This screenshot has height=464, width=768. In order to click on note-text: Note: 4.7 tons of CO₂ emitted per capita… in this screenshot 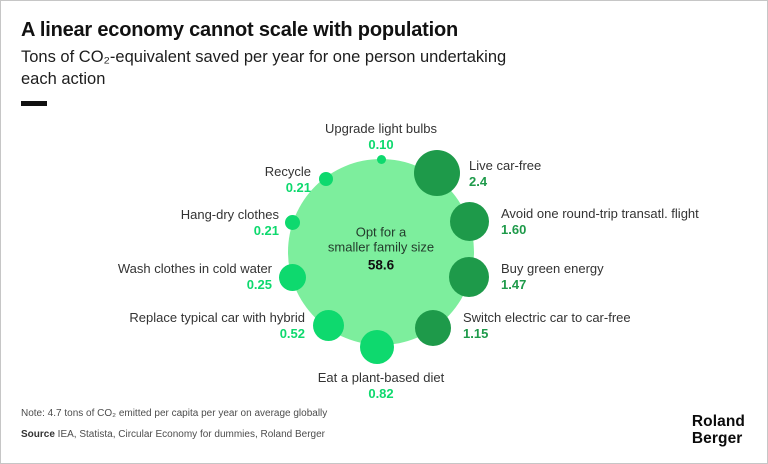, I will do `click(174, 413)`.